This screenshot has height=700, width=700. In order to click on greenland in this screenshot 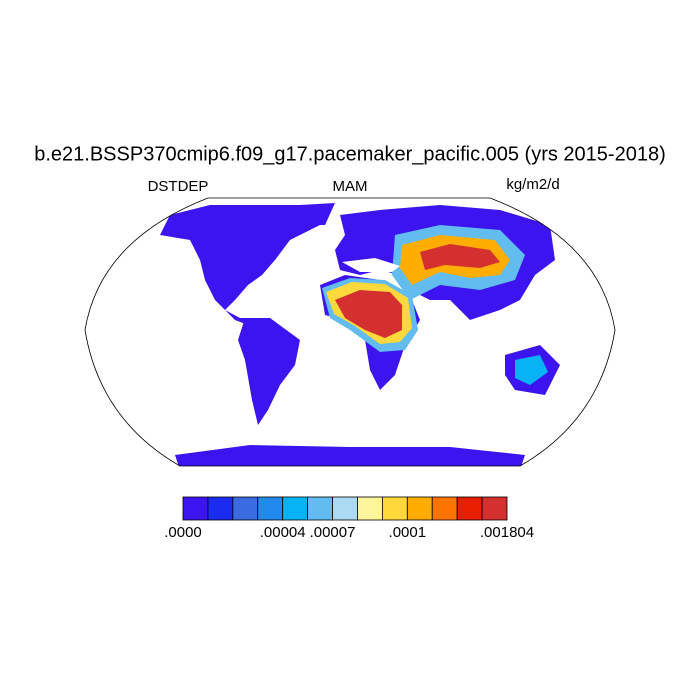, I will do `click(317, 214)`.